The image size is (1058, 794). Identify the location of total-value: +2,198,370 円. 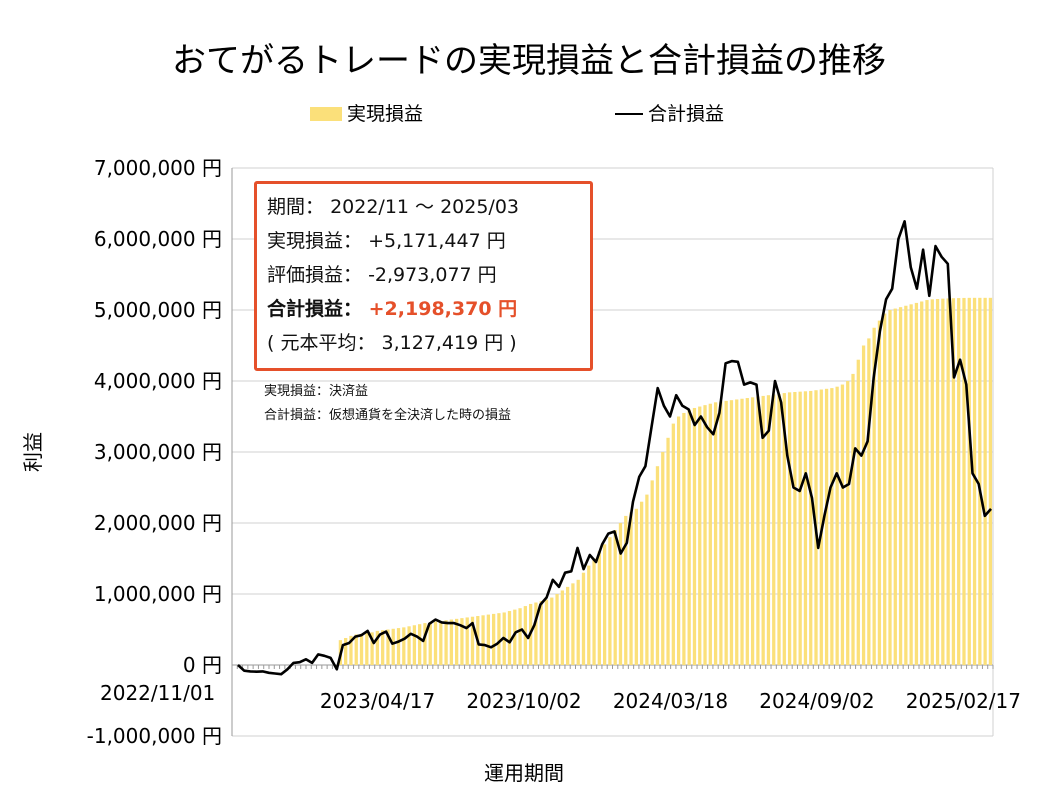
(443, 309).